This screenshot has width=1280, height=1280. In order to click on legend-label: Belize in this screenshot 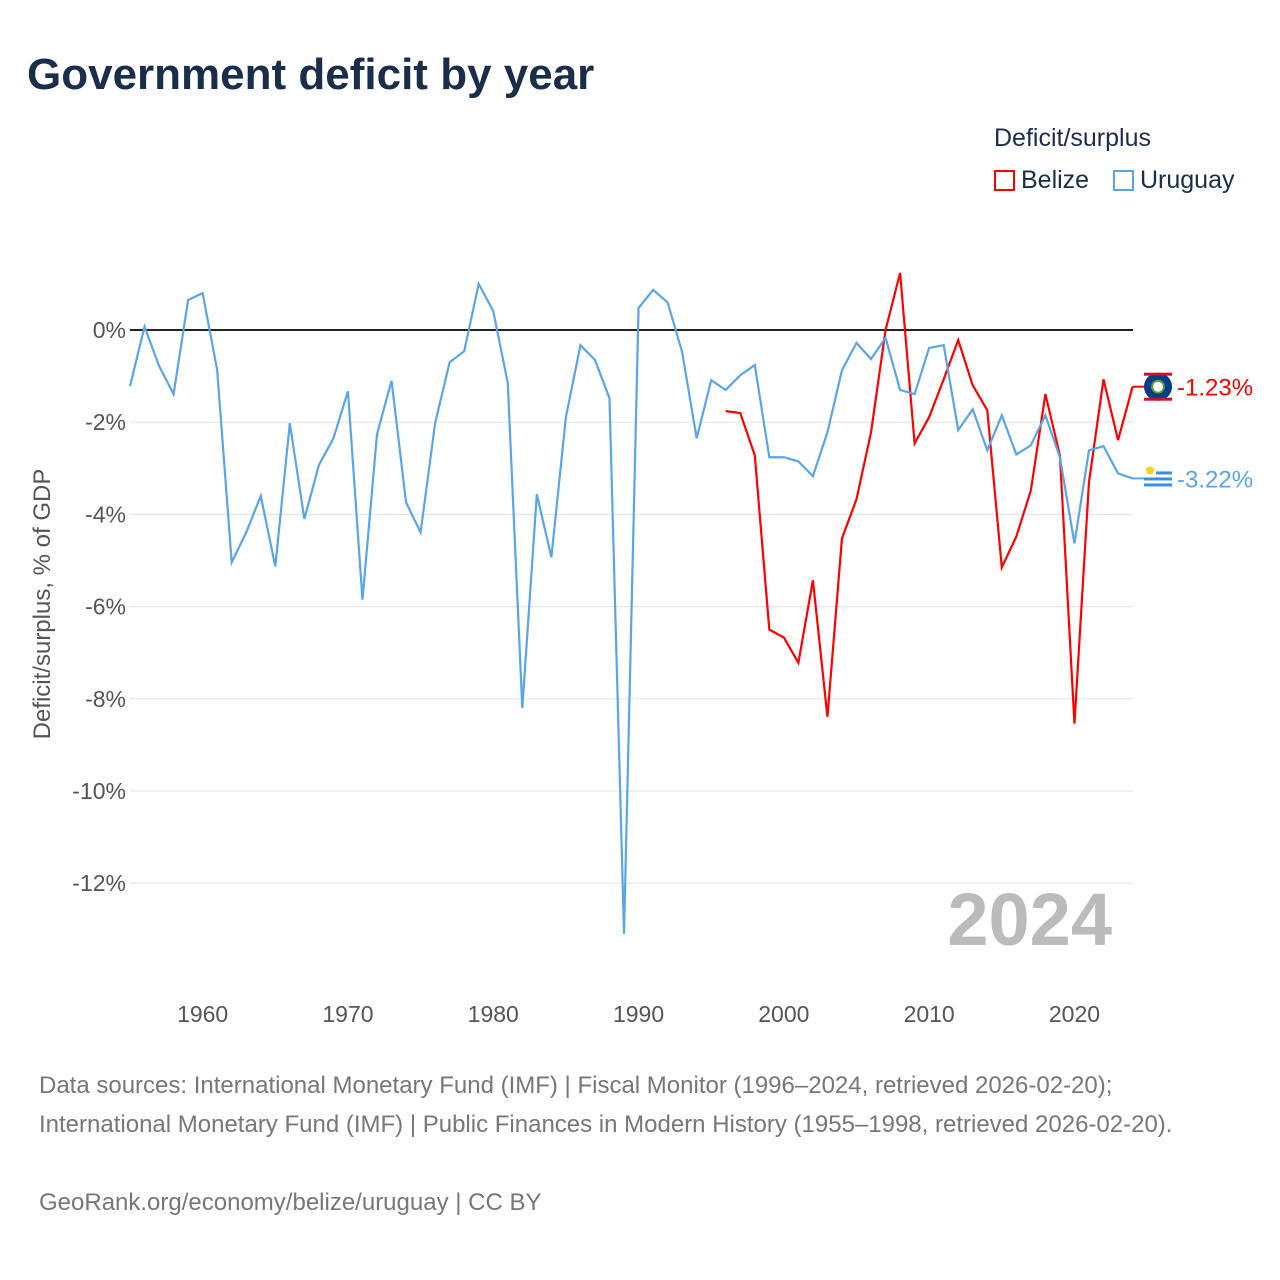, I will do `click(1055, 180)`.